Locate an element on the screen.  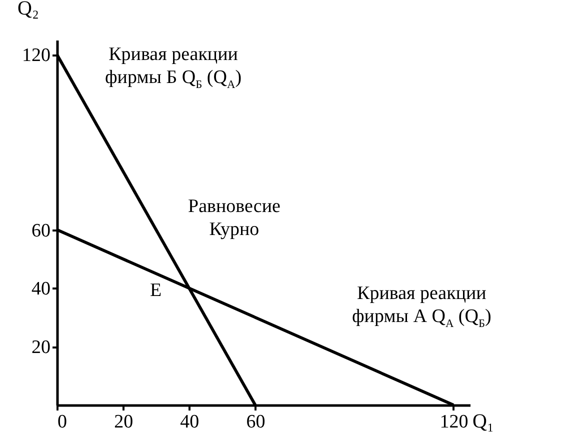
y-tick-label: 20 is located at coordinates (41, 347).